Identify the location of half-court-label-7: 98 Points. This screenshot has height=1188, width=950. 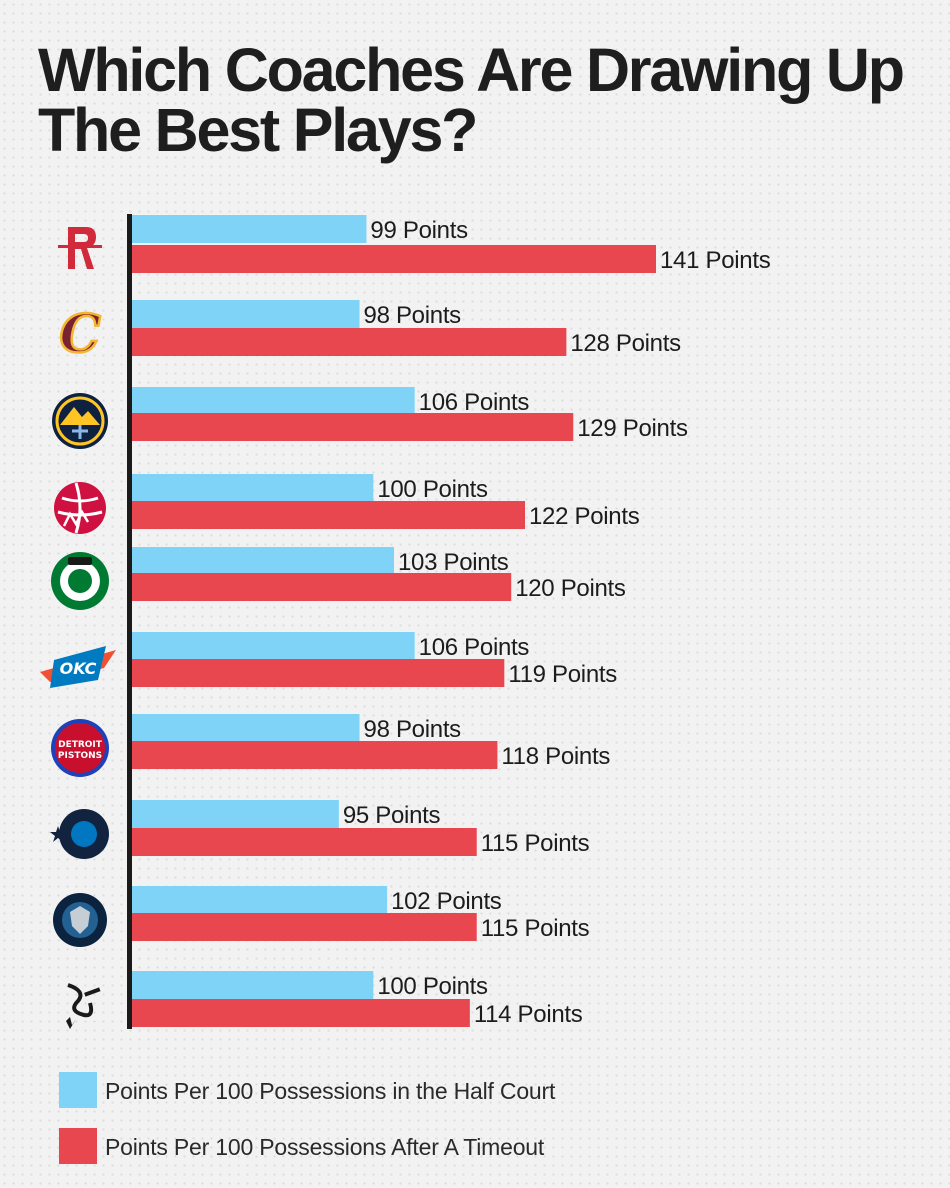
(413, 729).